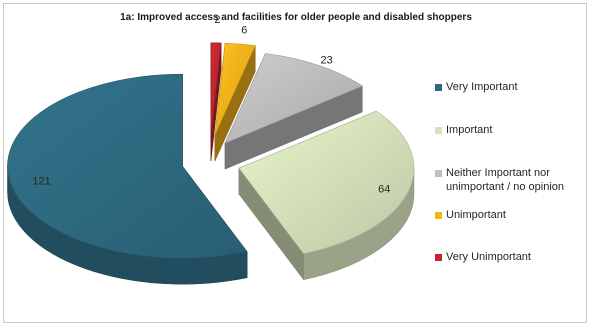 Image resolution: width=592 pixels, height=328 pixels. I want to click on data-label-important: 64, so click(384, 190).